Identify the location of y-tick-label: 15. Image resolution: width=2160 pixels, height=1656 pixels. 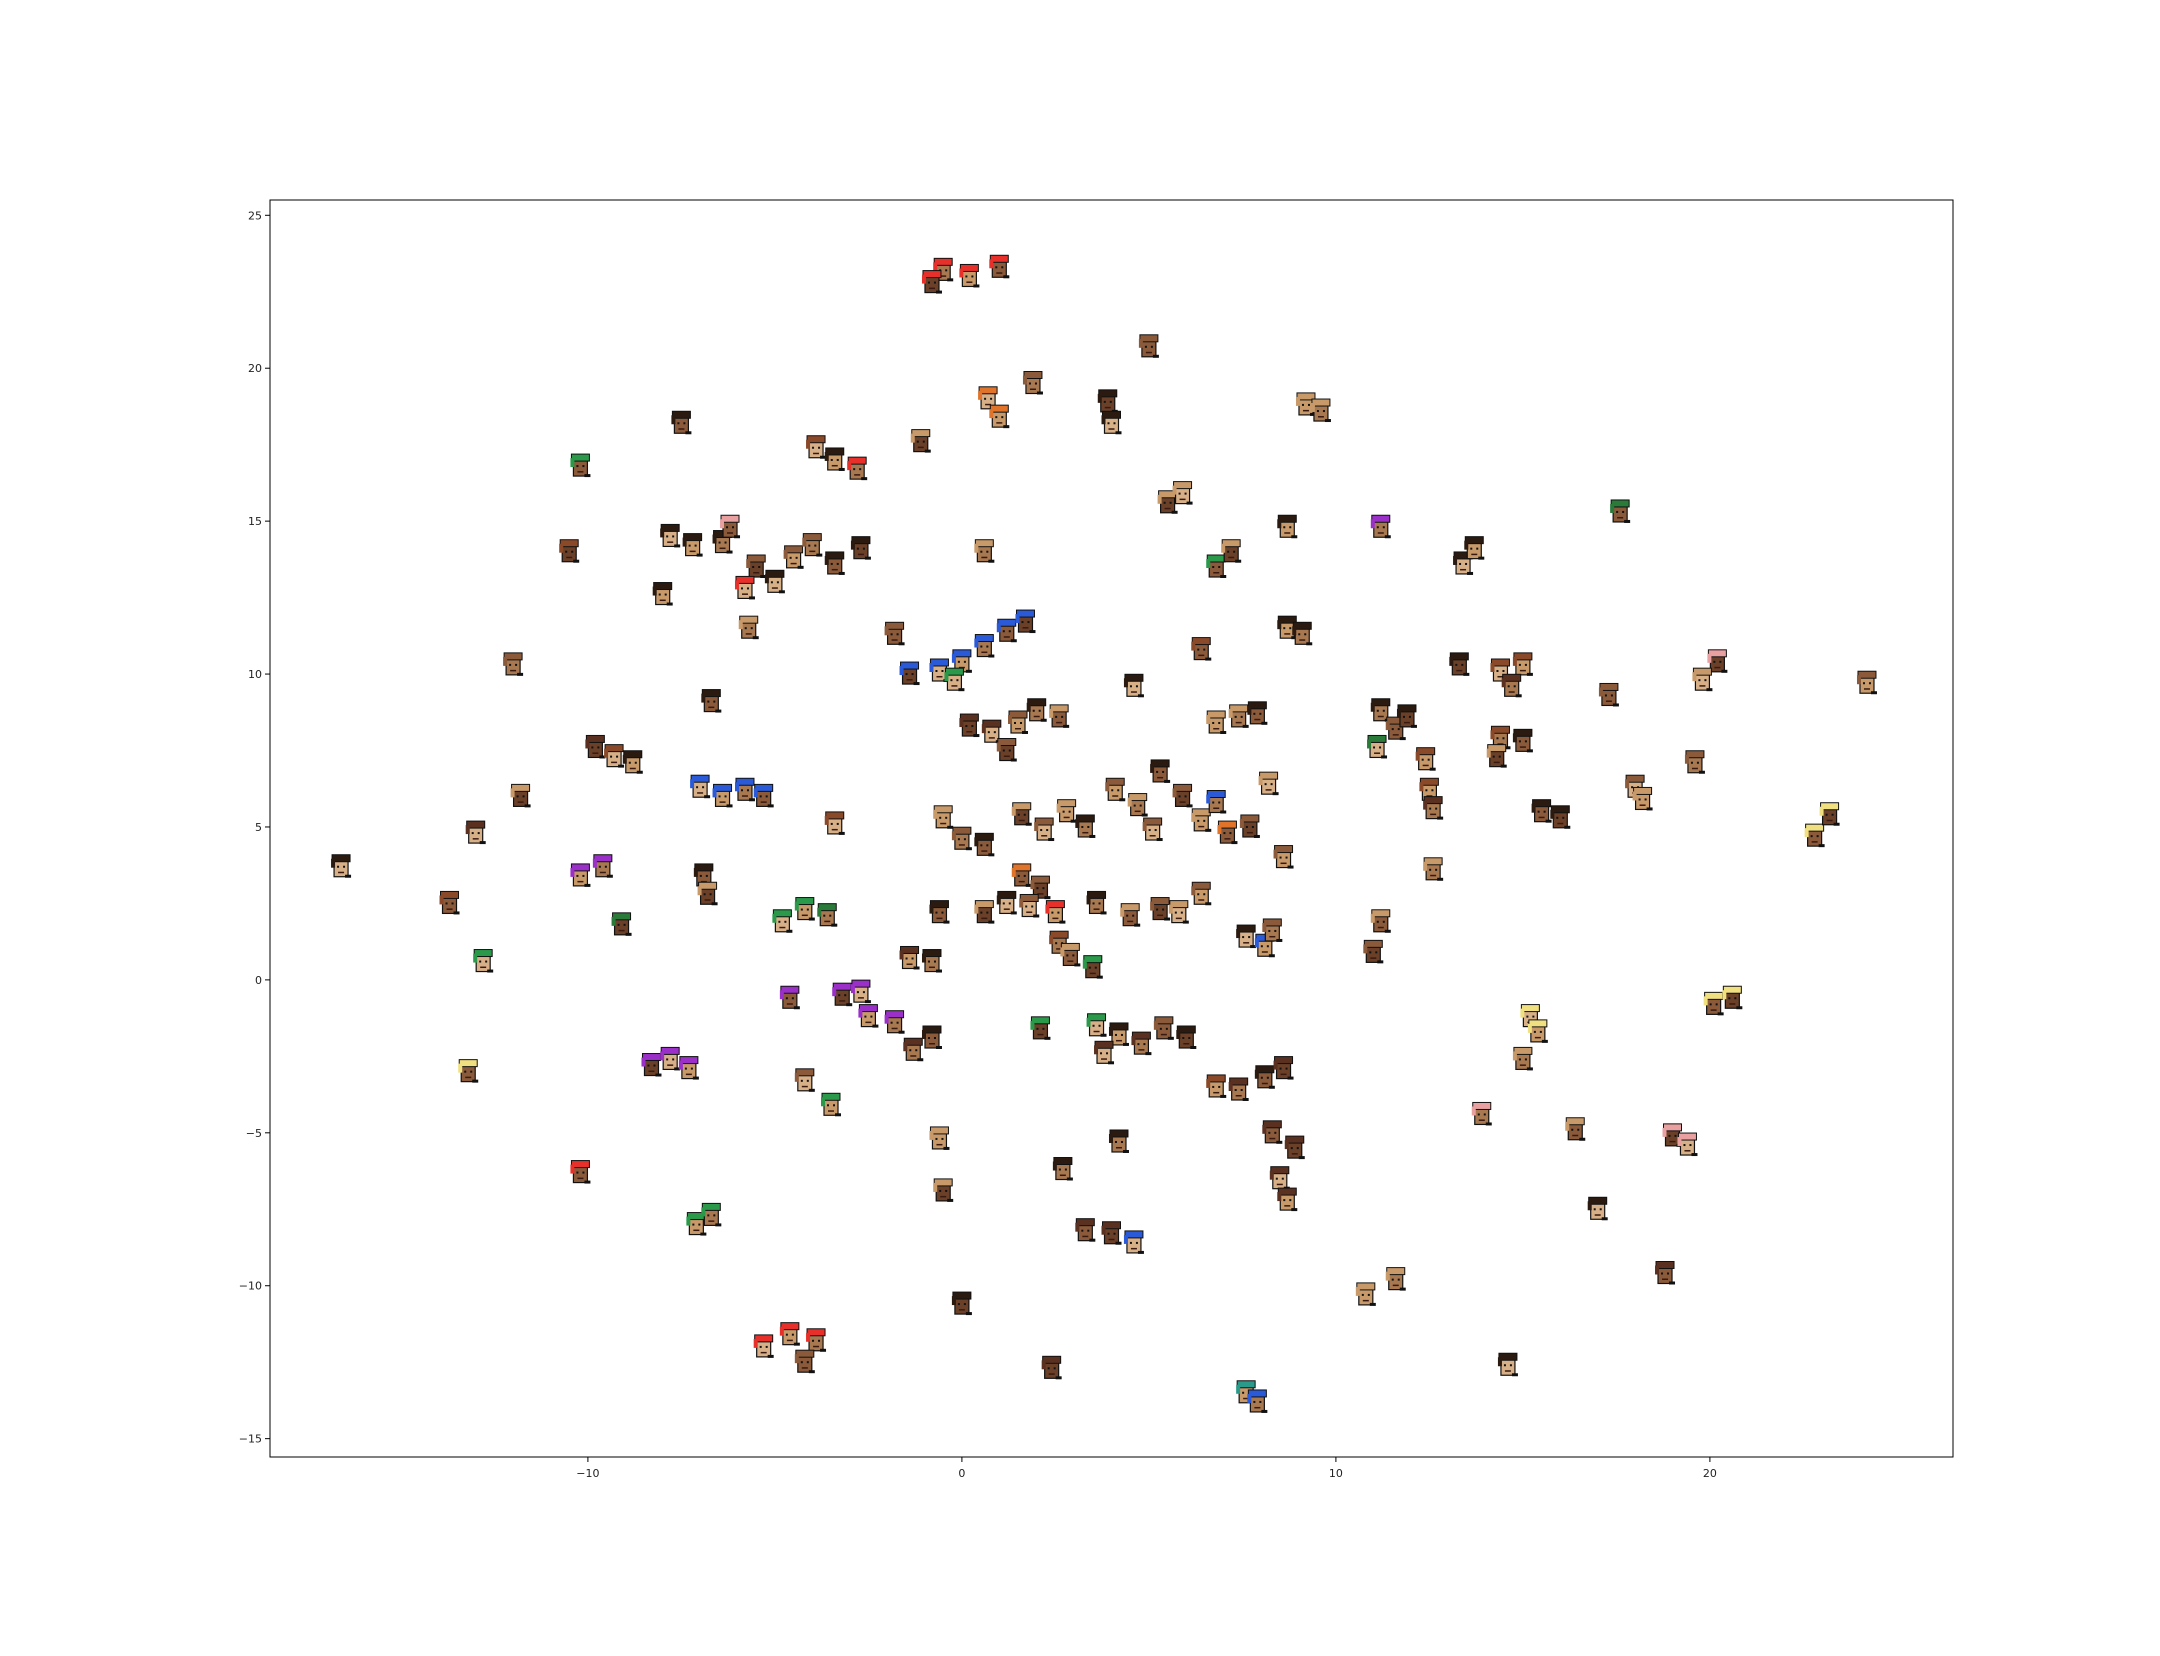
(255, 521).